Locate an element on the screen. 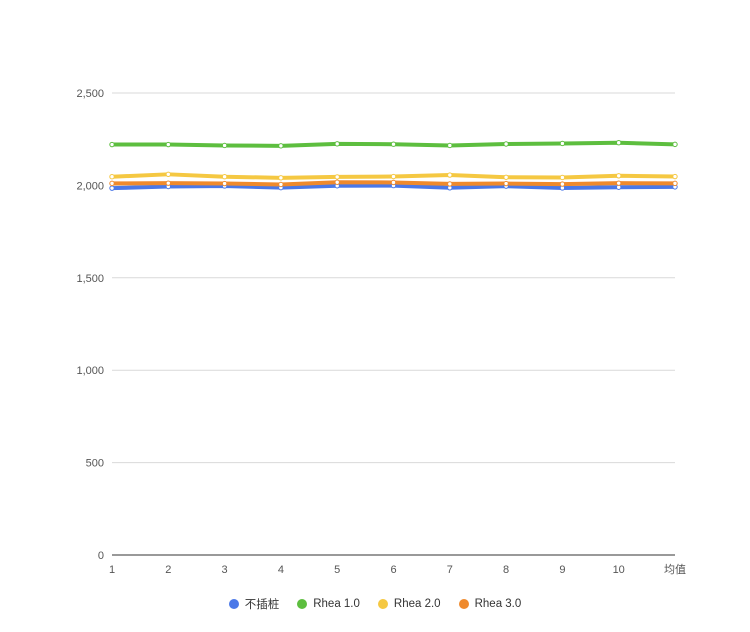 This screenshot has width=750, height=632. chart-legend: 不插桩 Rhea 1.0 Rhea 2.0 Rhea 3.0 is located at coordinates (375, 604).